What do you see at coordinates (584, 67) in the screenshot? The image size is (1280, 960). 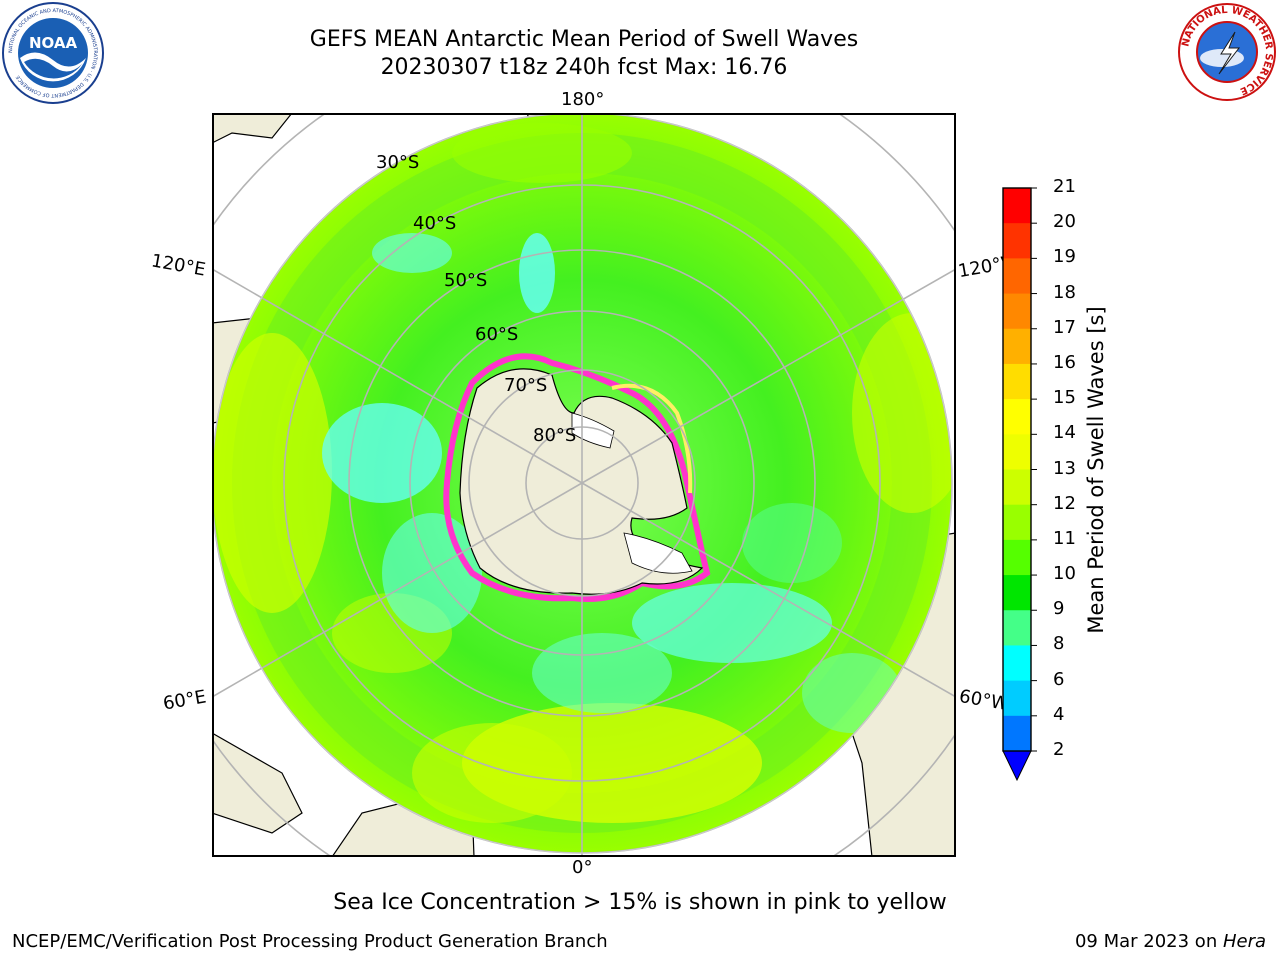 I see `chart-subtitle: 20230307 t18z 240h fcst Max: 16.76` at bounding box center [584, 67].